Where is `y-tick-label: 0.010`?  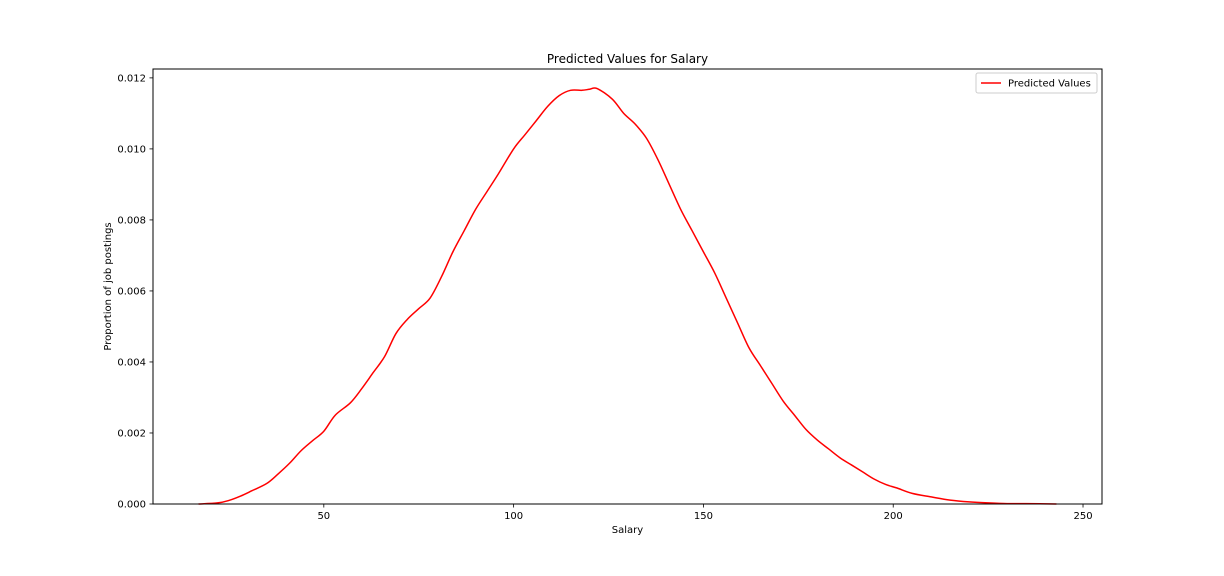
y-tick-label: 0.010 is located at coordinates (131, 149).